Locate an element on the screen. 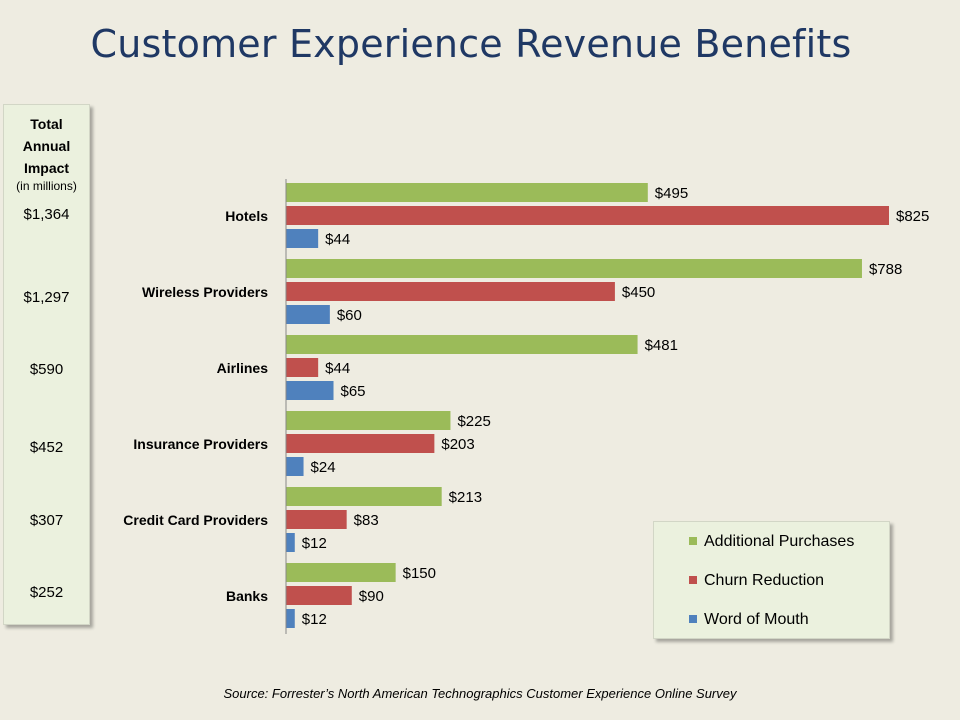 The height and width of the screenshot is (720, 960). total-value-banks: $252 is located at coordinates (46, 592).